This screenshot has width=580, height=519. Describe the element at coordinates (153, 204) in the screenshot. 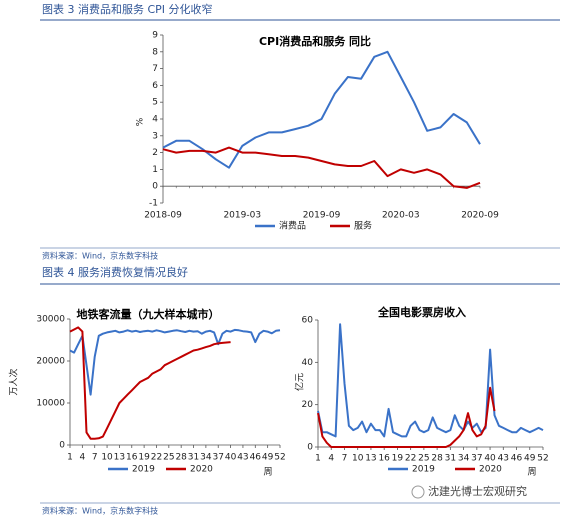

I see `y-tick-label: -1` at that location.